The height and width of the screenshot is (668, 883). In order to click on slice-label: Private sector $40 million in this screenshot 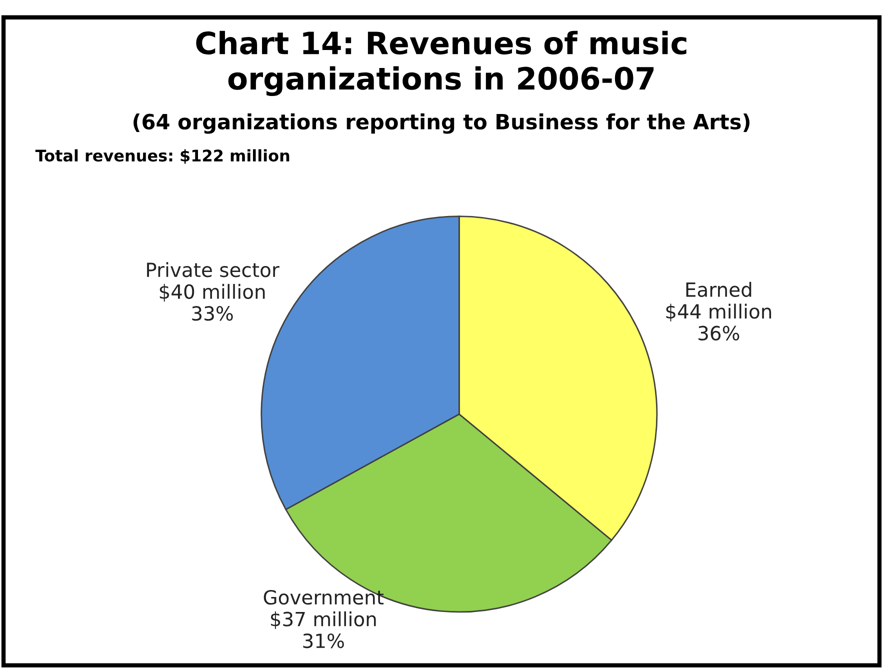, I will do `click(213, 282)`.